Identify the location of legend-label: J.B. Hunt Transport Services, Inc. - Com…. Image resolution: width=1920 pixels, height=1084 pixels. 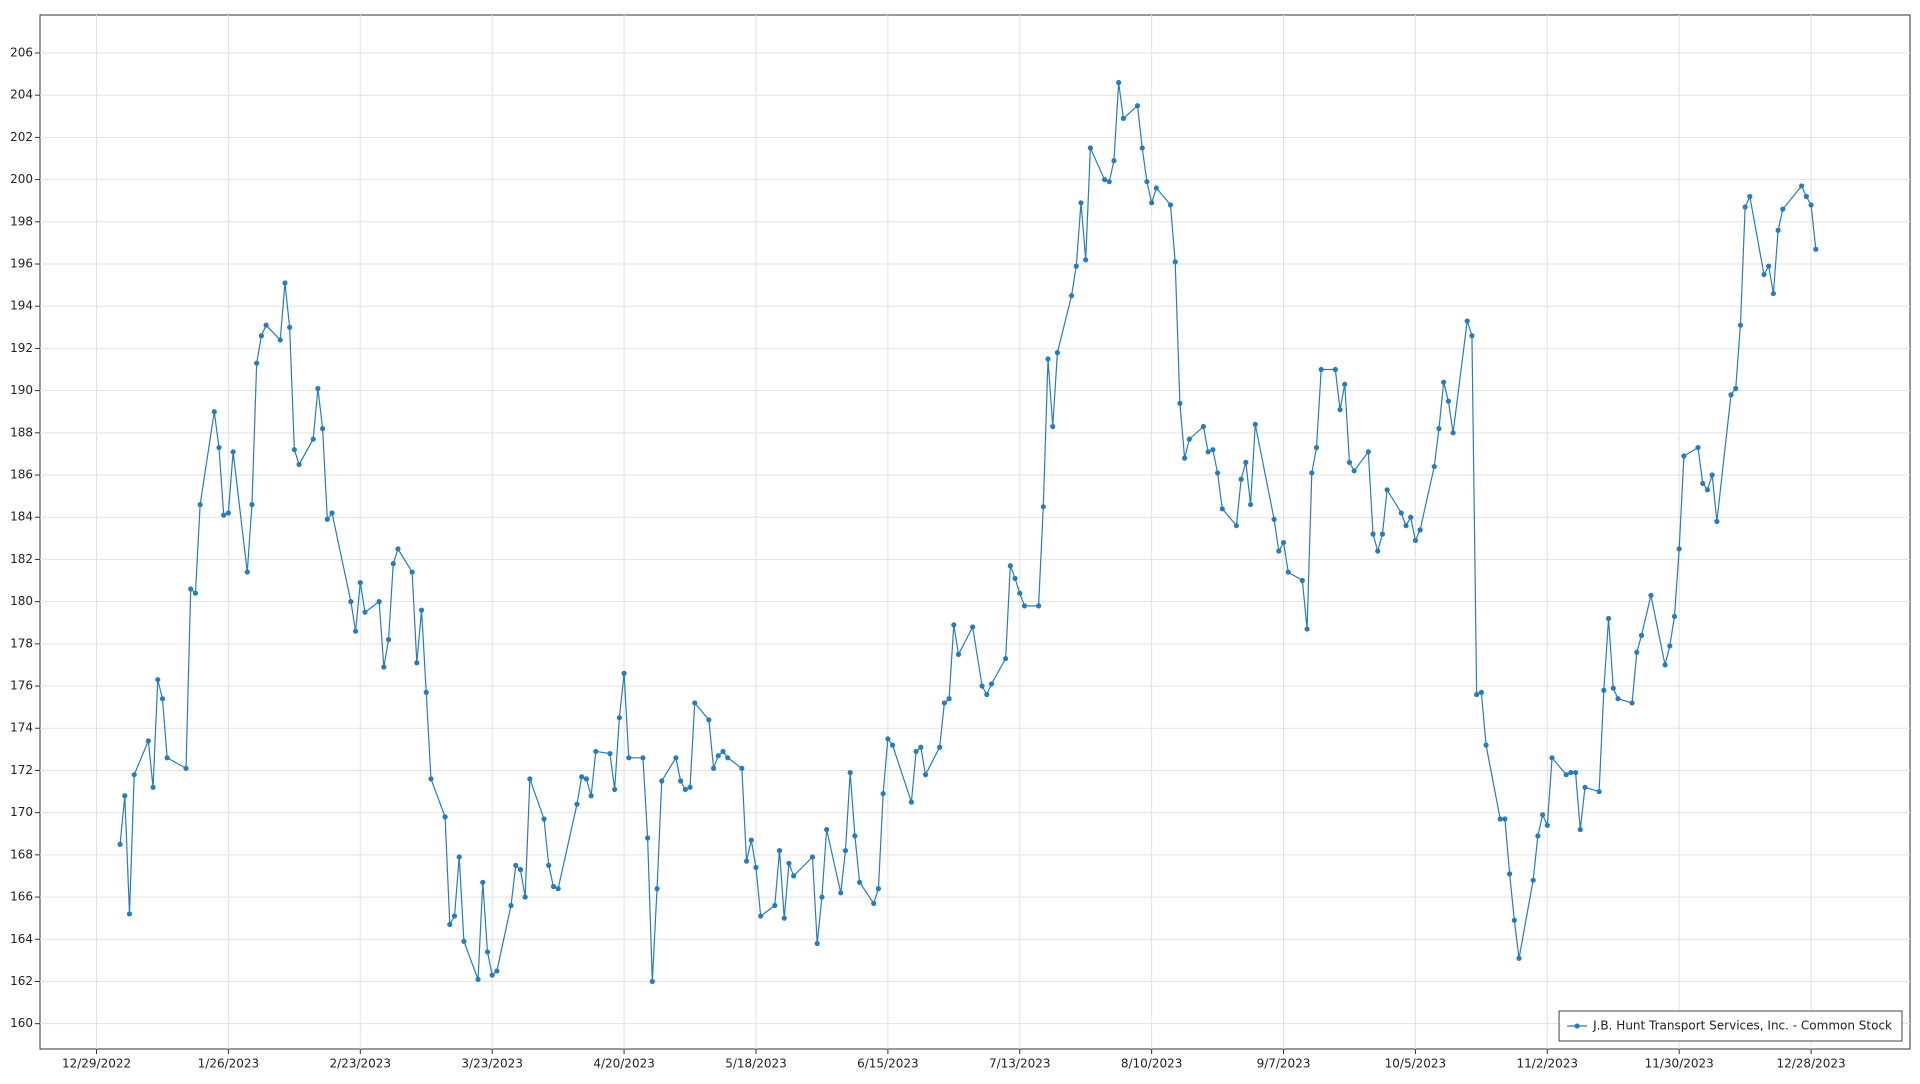
(1742, 1026).